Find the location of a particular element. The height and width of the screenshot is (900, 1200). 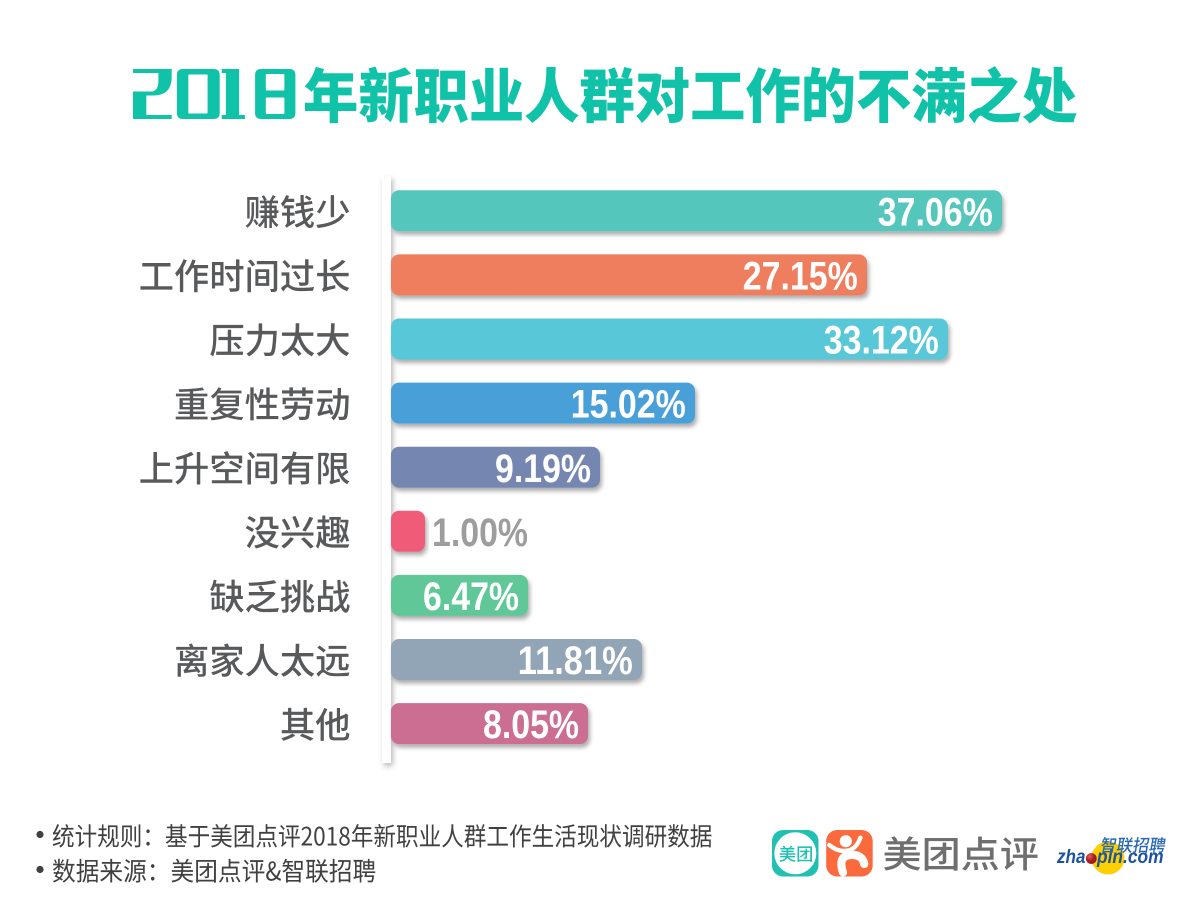

svg-text: 33.12% is located at coordinates (881, 341).